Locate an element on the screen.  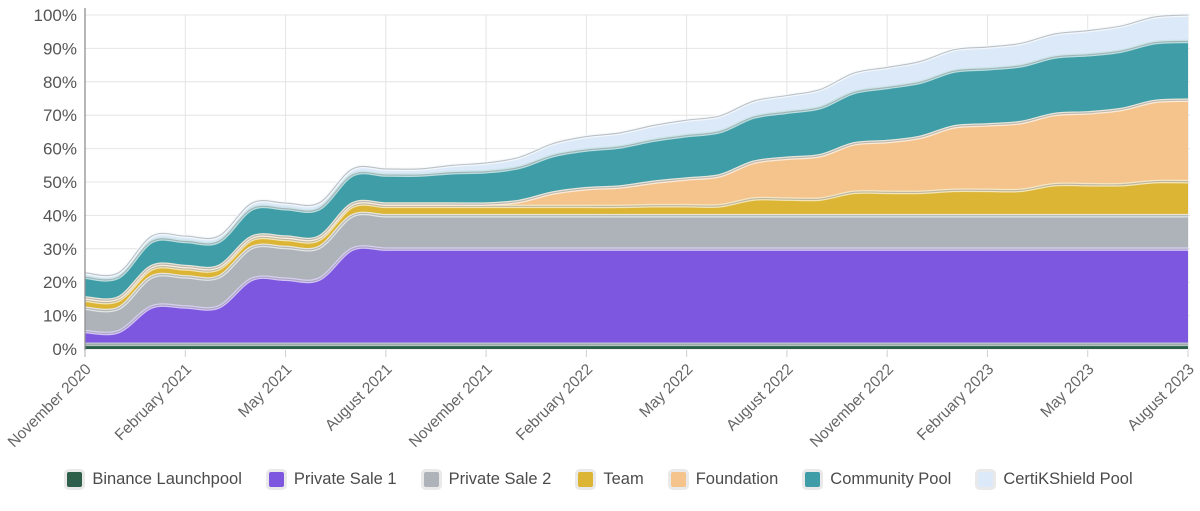
y-tick-label: 20% is located at coordinates (60, 282).